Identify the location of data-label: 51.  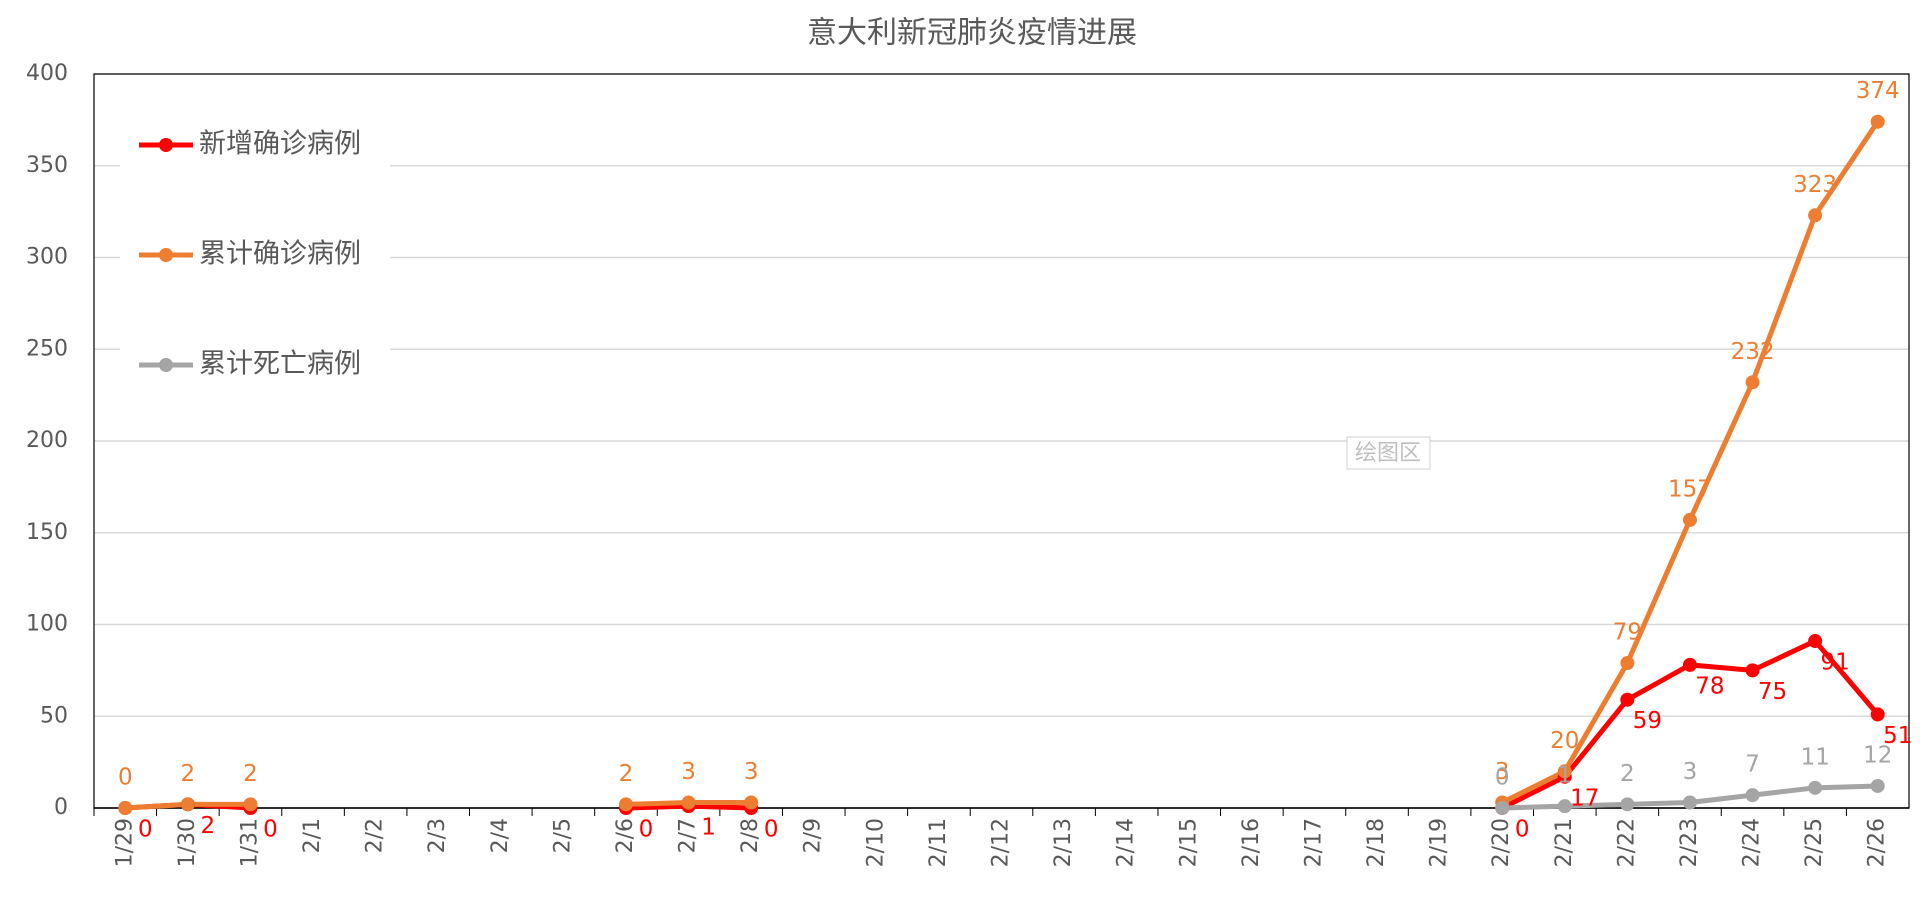
(1897, 736).